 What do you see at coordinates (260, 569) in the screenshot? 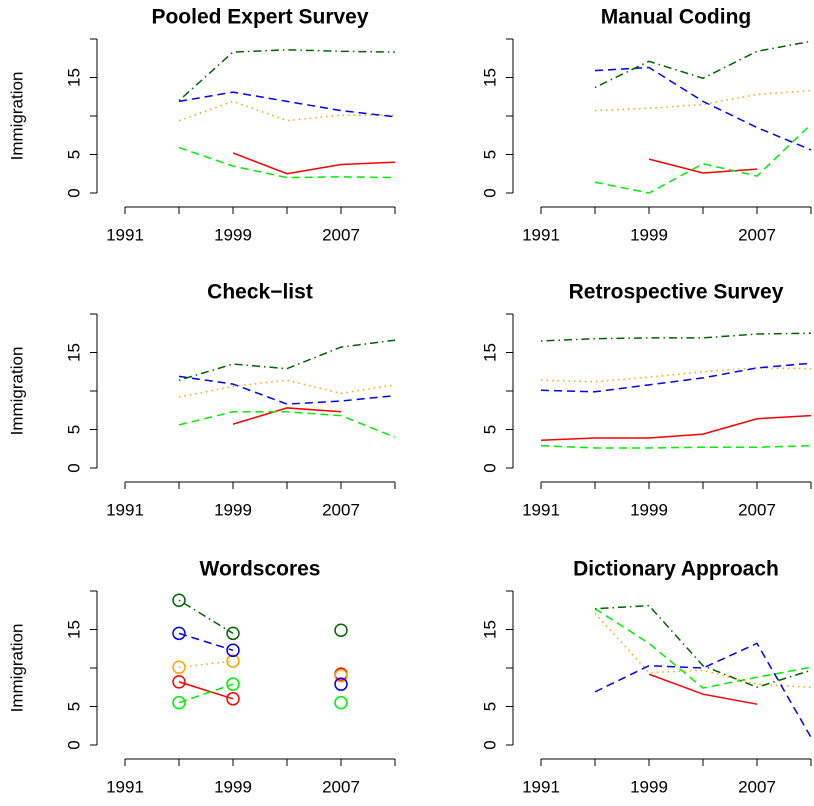
I see `chart-title: Wordscores` at bounding box center [260, 569].